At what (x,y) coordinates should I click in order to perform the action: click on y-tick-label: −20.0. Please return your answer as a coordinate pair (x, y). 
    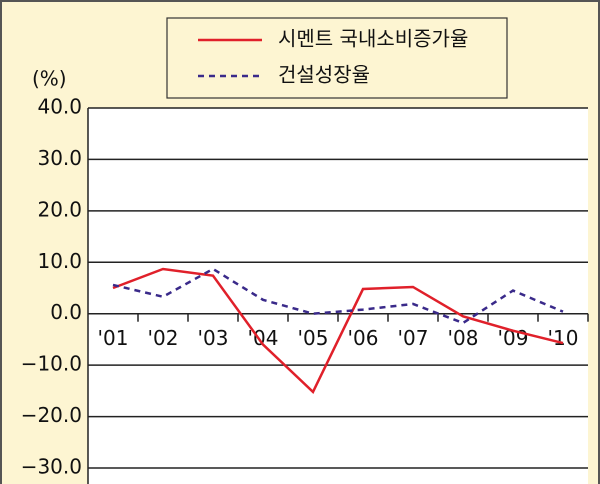
    Looking at the image, I should click on (51, 415).